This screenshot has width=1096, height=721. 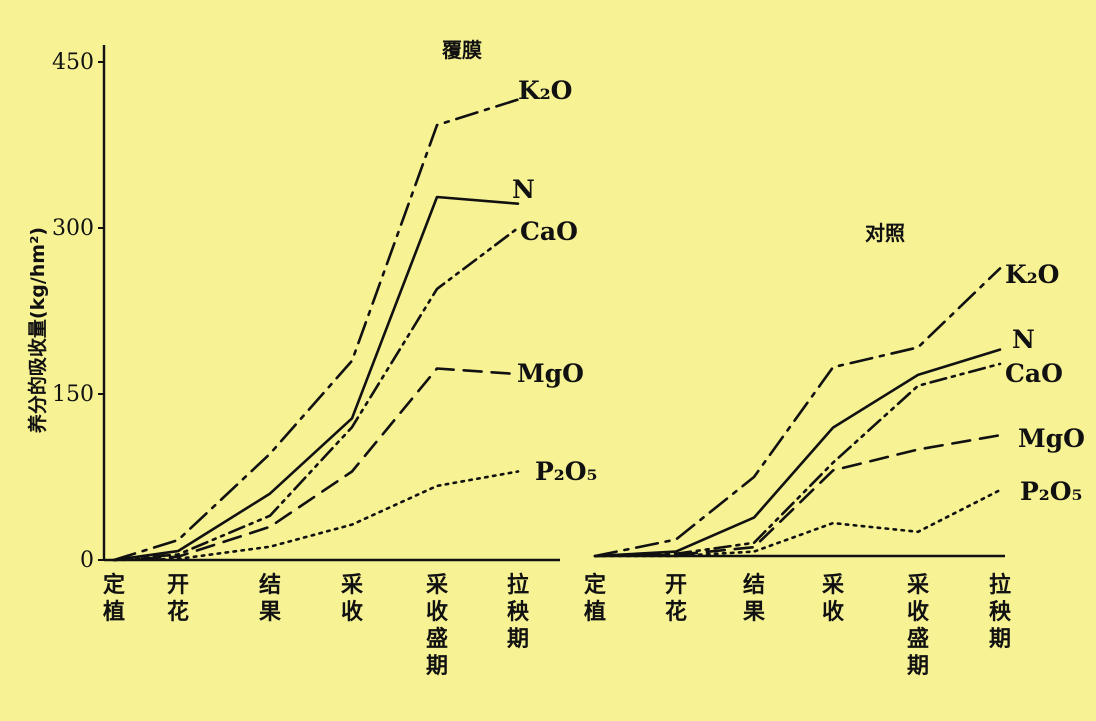 I want to click on y-ticks: 0 150 300 450, so click(x=78, y=311).